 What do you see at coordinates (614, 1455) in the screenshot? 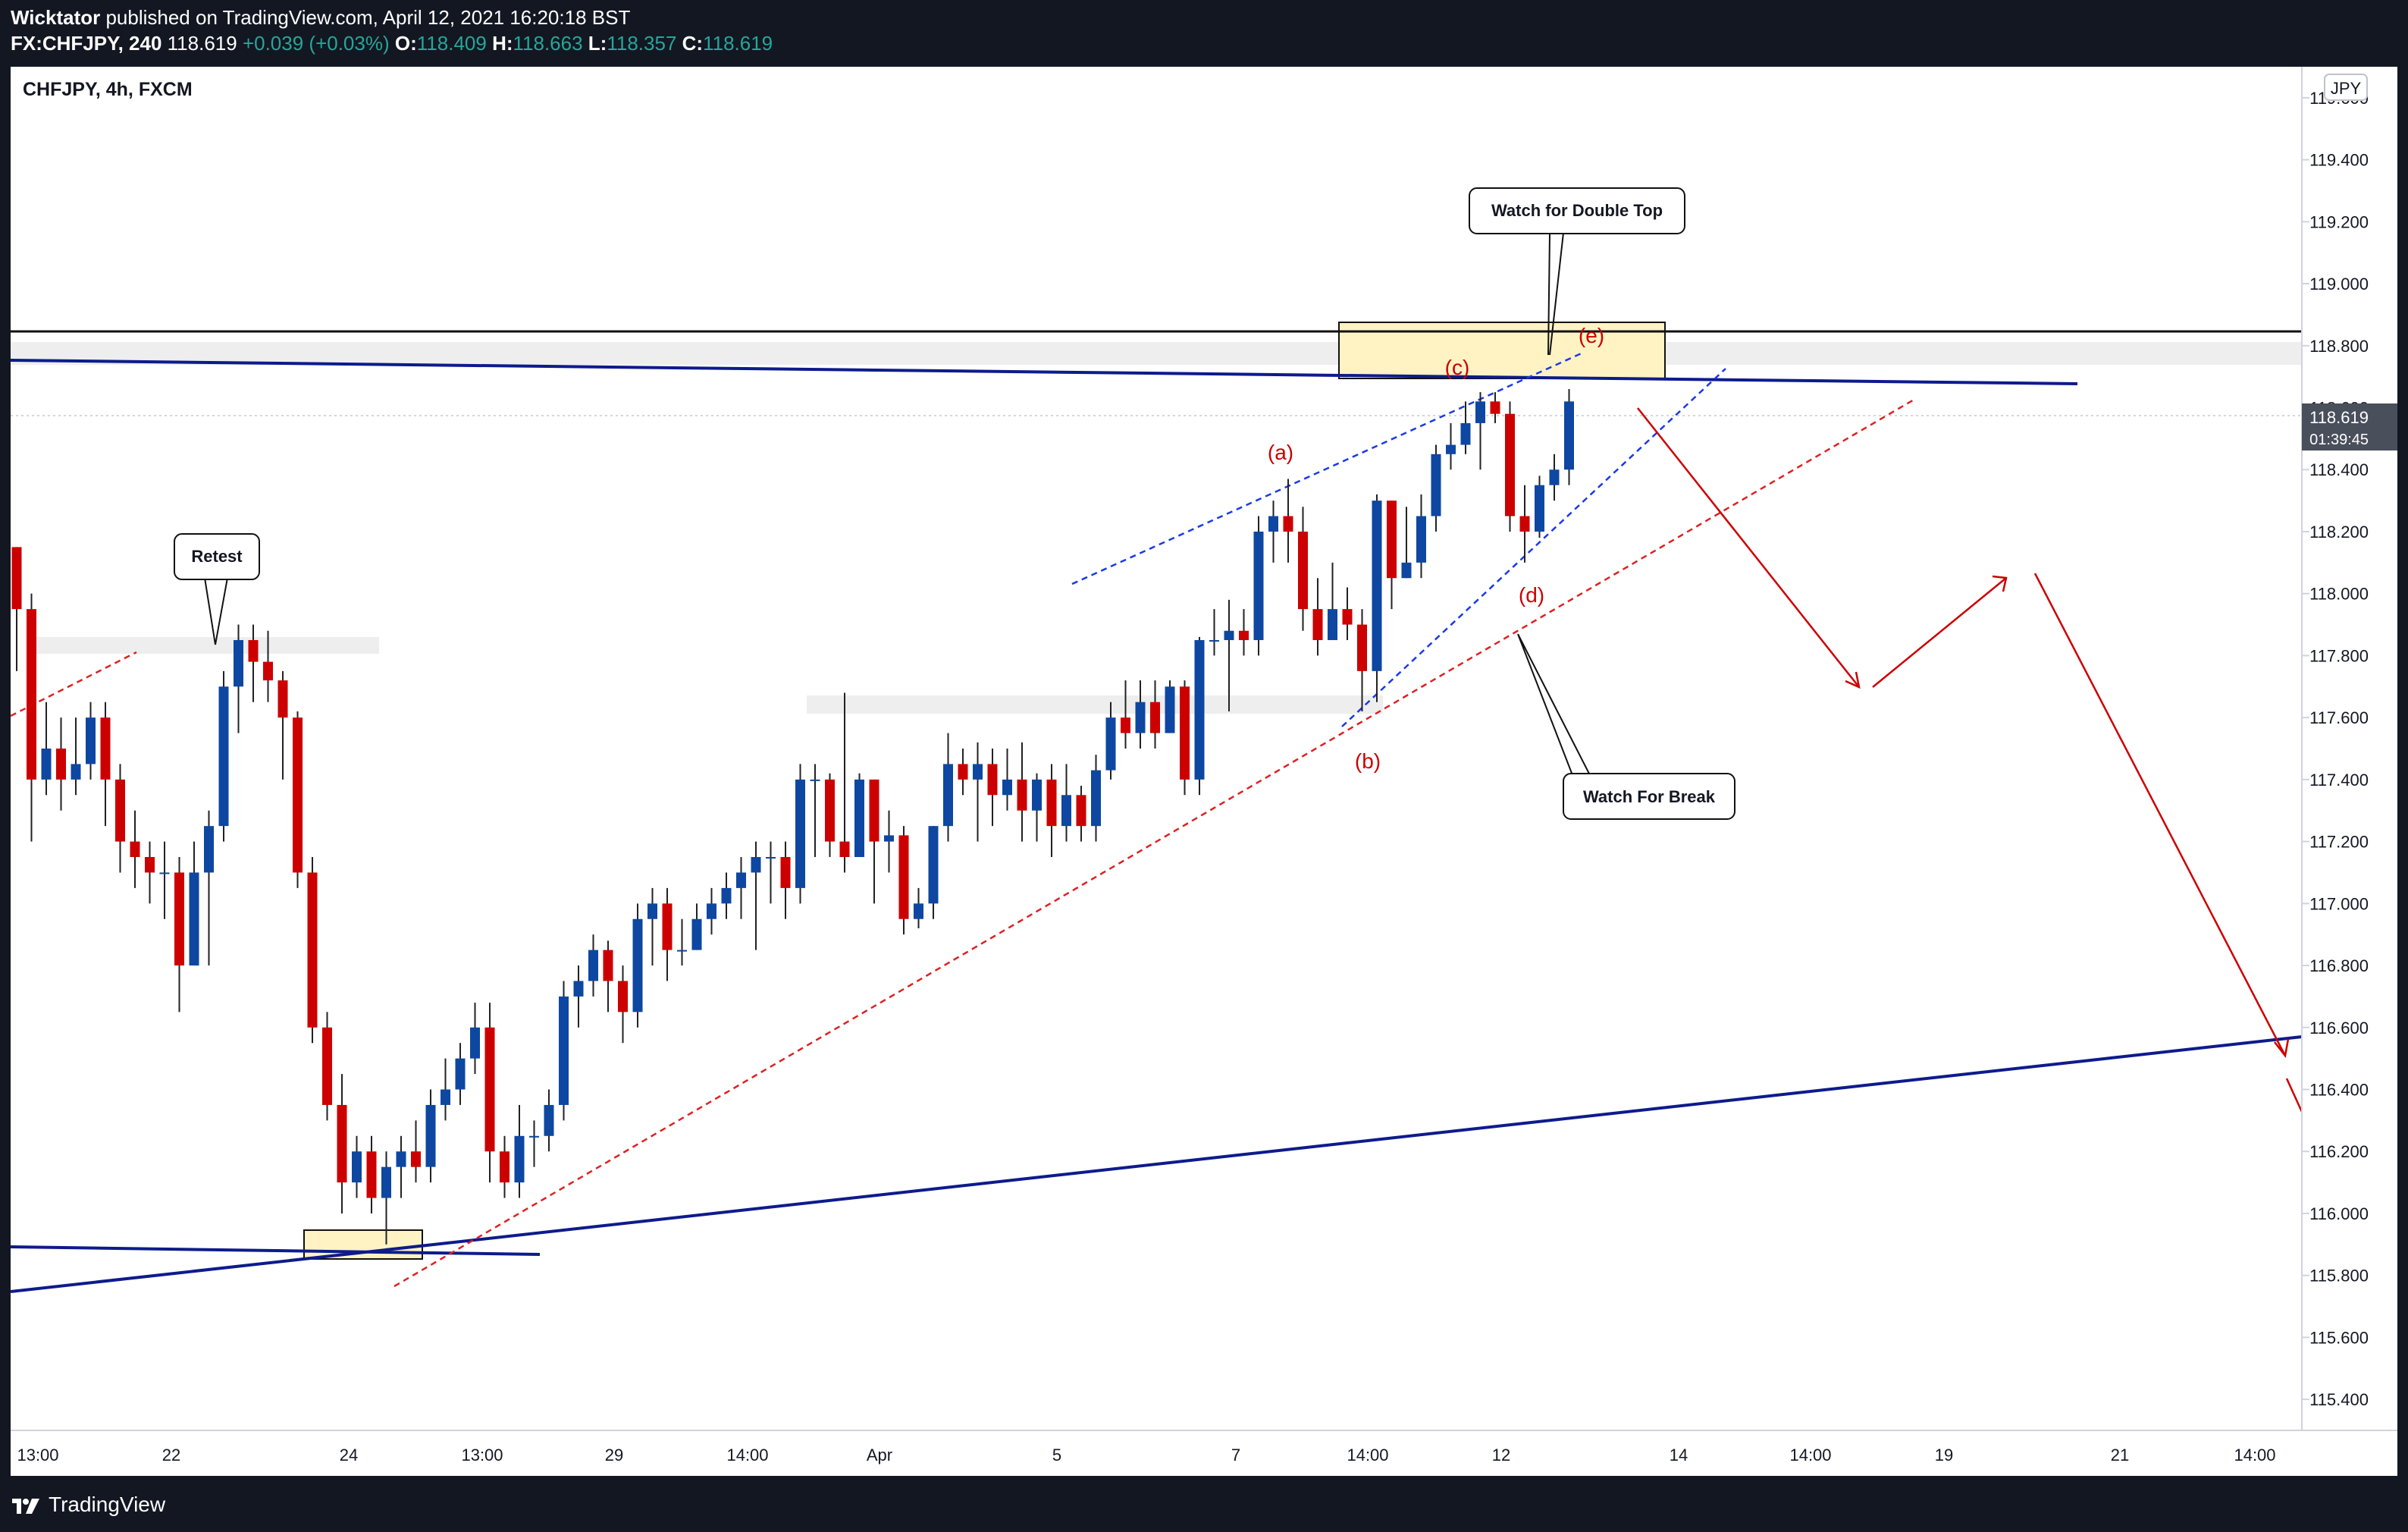
I see `x-tick-label: 29` at bounding box center [614, 1455].